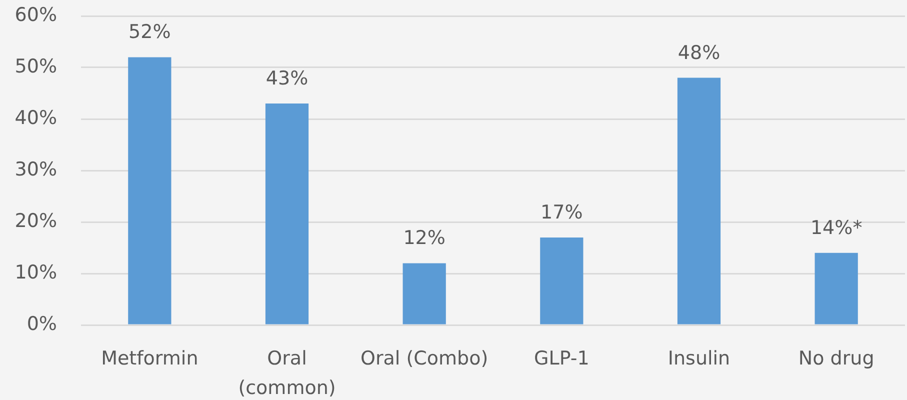  What do you see at coordinates (836, 227) in the screenshot?
I see `data-label: 14%*` at bounding box center [836, 227].